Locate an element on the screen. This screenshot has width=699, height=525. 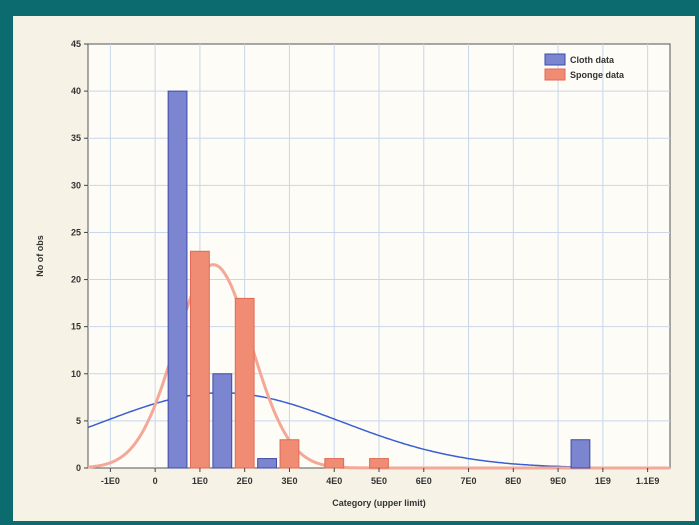
legend-entry: Cloth data is located at coordinates (592, 60).